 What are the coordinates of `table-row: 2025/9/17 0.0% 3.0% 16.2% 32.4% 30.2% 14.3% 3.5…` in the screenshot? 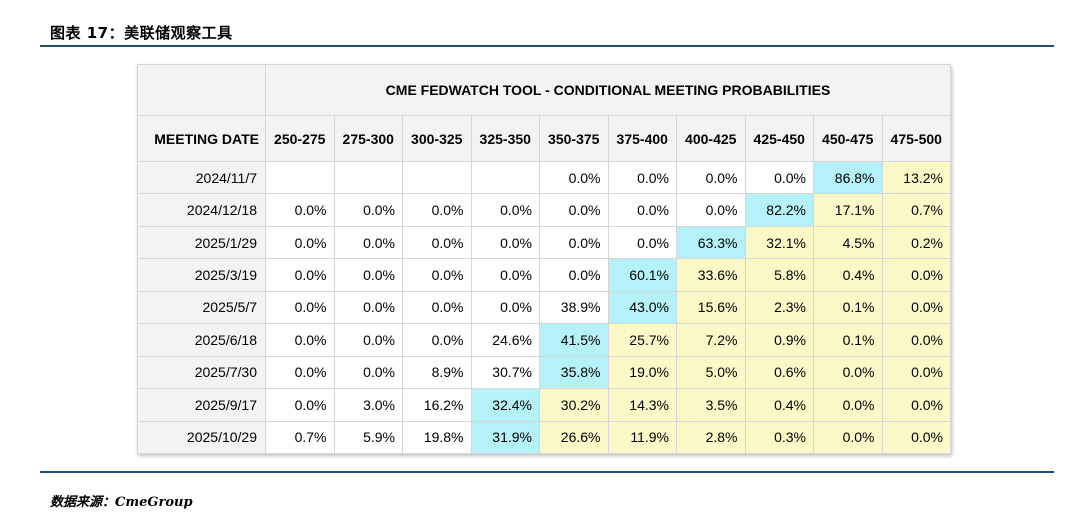 It's located at (544, 405).